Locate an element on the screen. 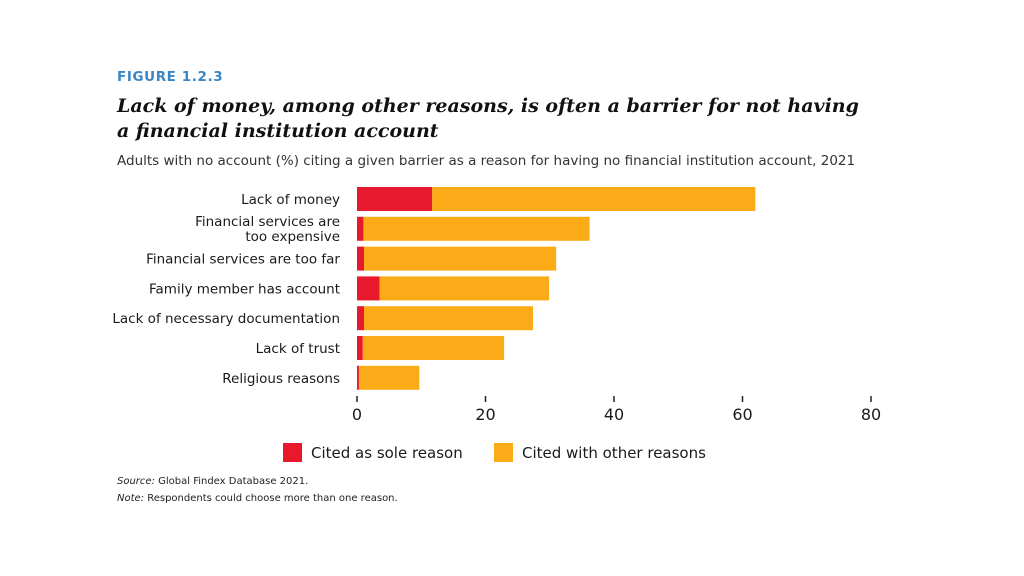 Image resolution: width=1024 pixels, height=576 pixels. category-label: Lack of trust is located at coordinates (298, 349).